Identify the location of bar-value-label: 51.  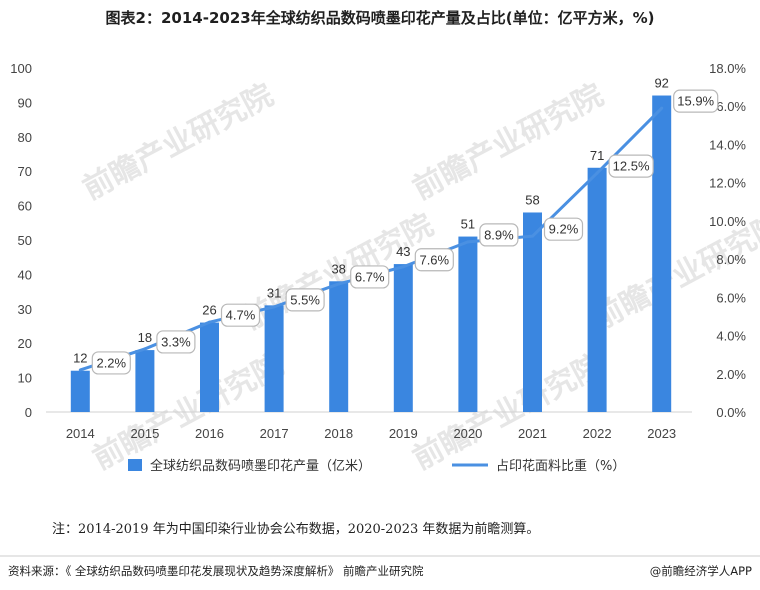
(468, 224).